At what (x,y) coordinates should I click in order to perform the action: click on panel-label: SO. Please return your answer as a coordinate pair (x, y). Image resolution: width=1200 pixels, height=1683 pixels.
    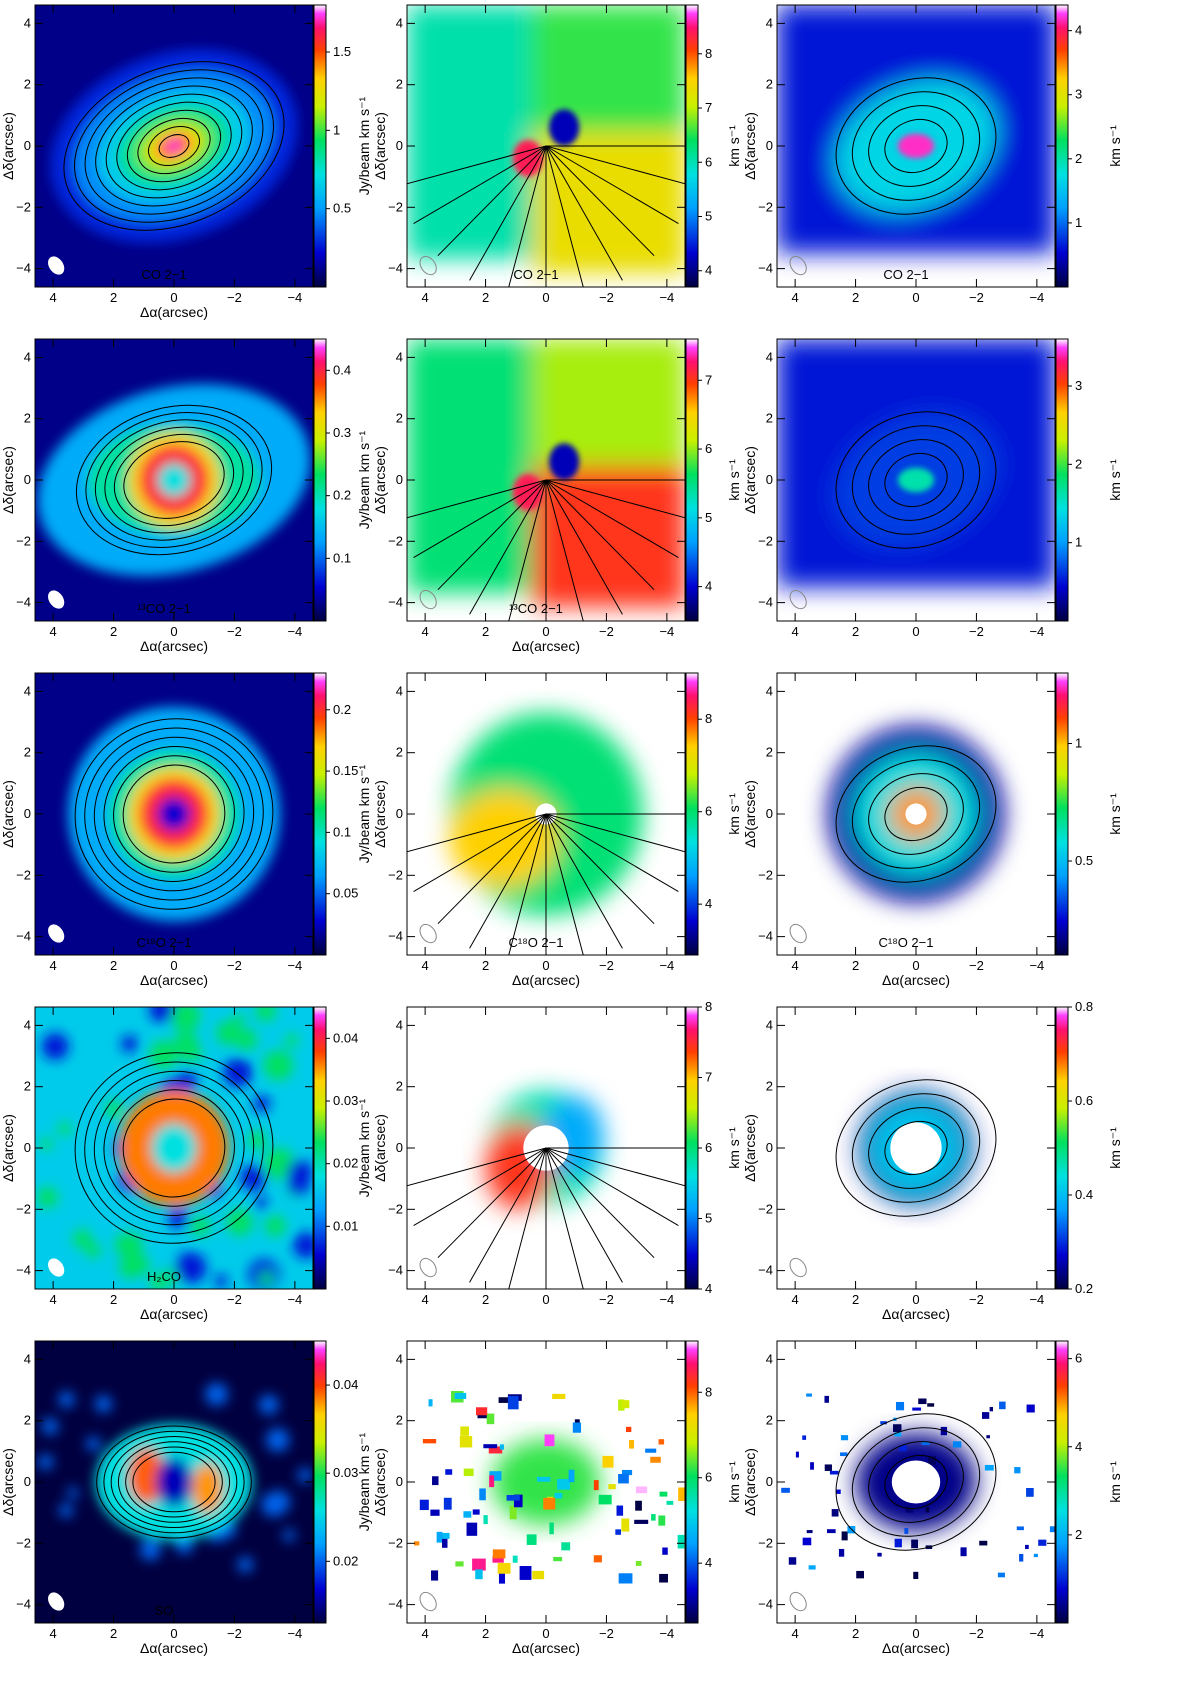
    Looking at the image, I should click on (164, 1610).